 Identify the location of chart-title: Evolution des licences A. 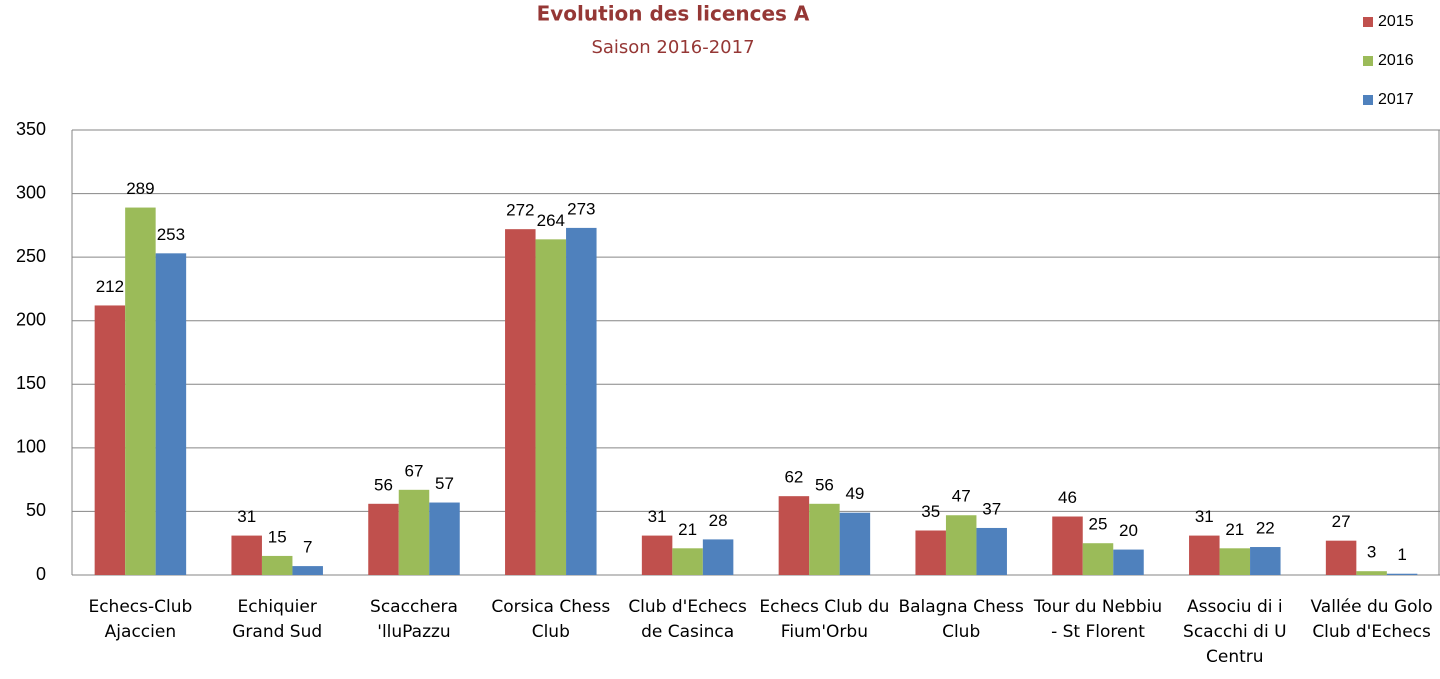
(673, 14).